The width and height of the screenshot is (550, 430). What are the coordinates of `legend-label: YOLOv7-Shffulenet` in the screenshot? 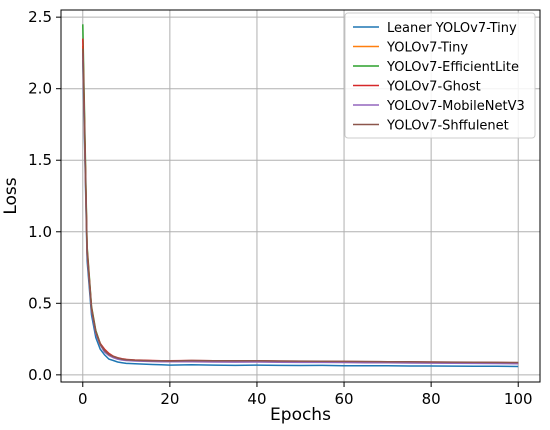 It's located at (447, 126).